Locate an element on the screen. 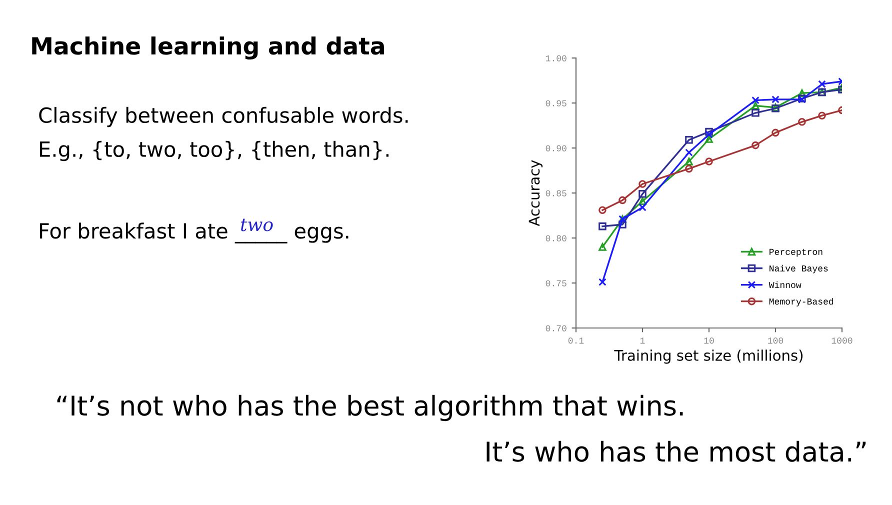 Image resolution: width=892 pixels, height=505 pixels. legend-label: Memory-Based is located at coordinates (801, 302).